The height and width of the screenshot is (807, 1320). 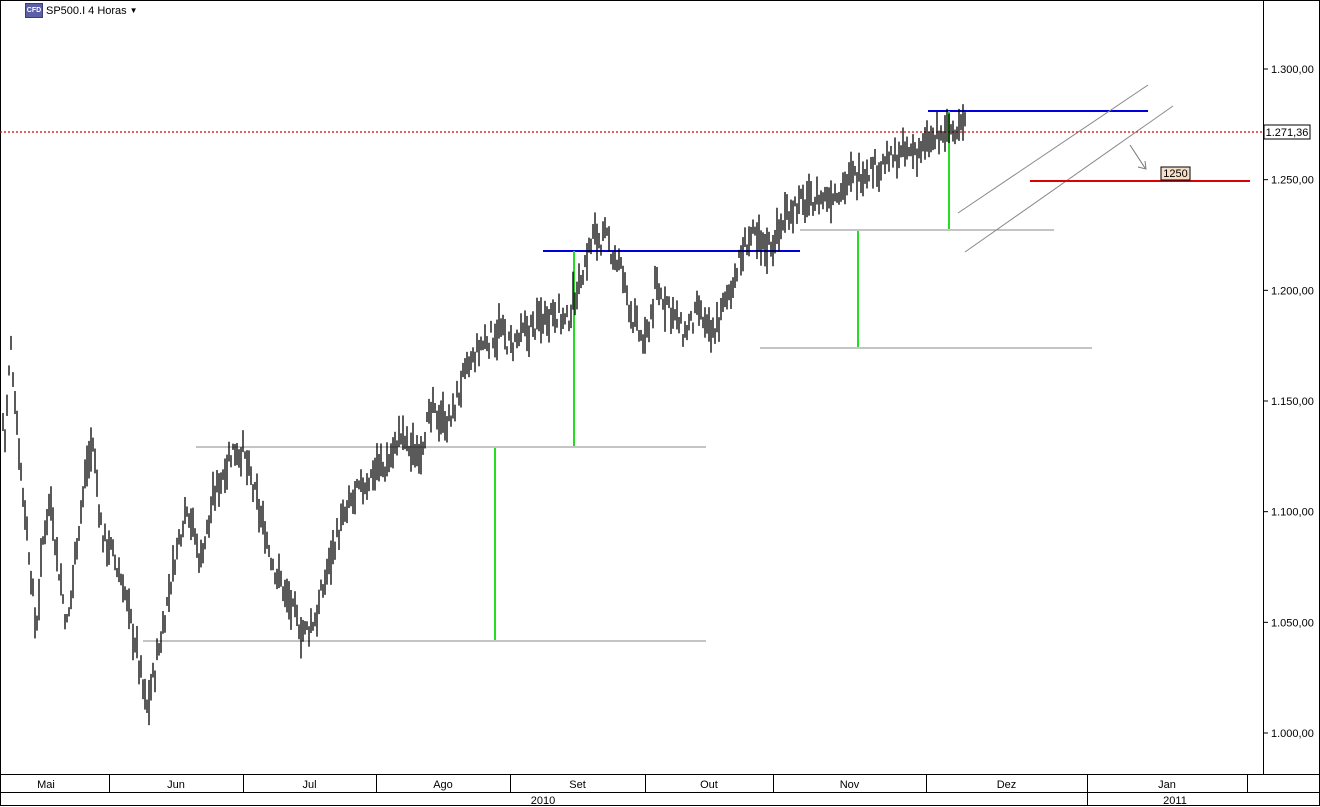 I want to click on x-month-label: Jan, so click(x=1167, y=785).